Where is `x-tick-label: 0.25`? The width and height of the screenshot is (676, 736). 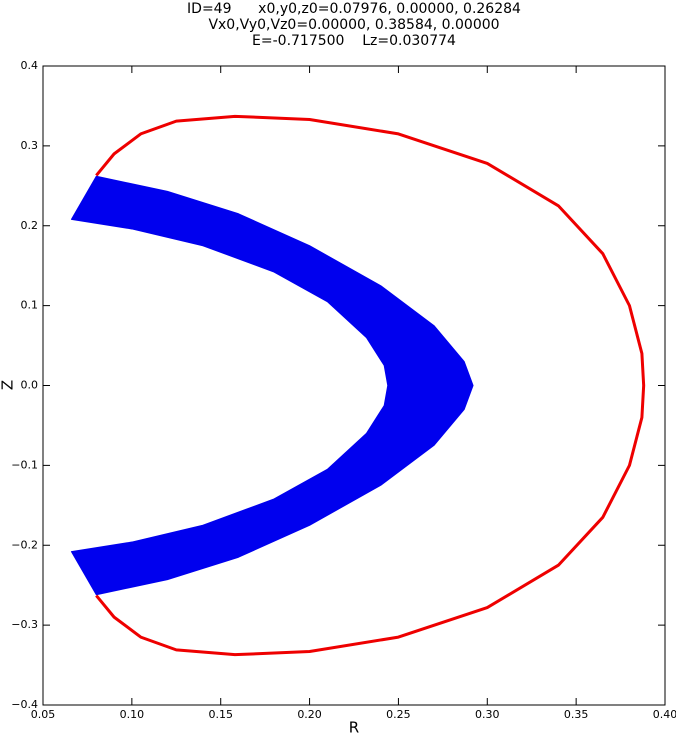 x-tick-label: 0.25 is located at coordinates (398, 714).